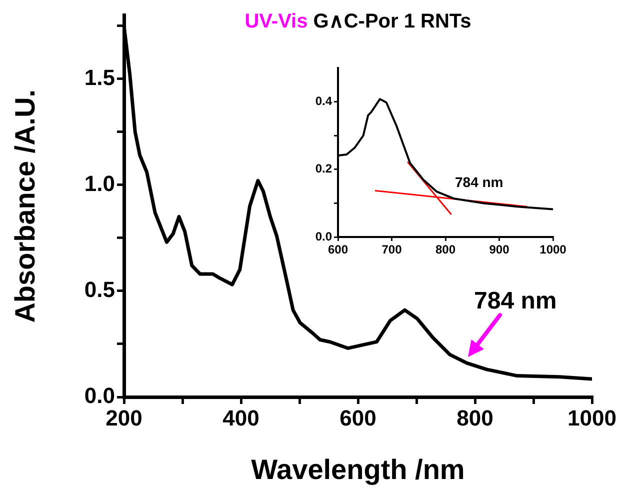  I want to click on y-tick-label: 0.5, so click(99, 289).